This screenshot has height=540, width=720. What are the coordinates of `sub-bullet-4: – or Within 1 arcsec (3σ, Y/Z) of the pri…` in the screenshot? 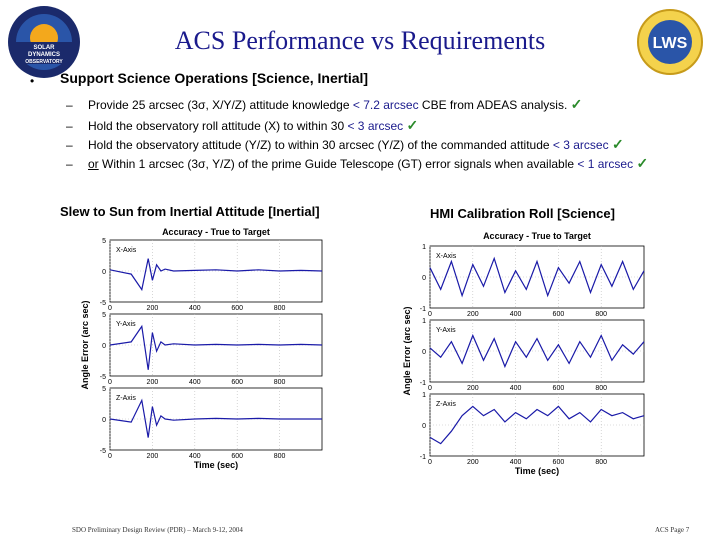 It's located at (357, 163).